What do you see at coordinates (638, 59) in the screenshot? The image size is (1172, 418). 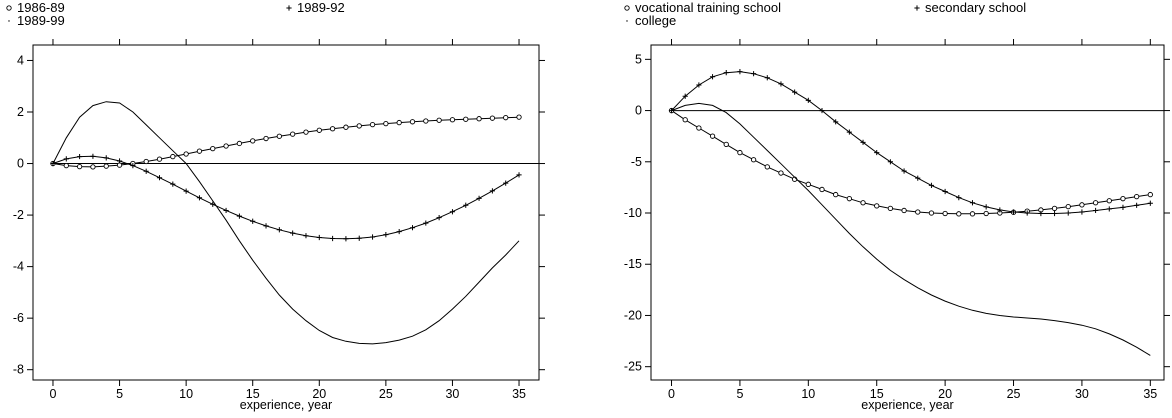 I see `y-tick-label: 5` at bounding box center [638, 59].